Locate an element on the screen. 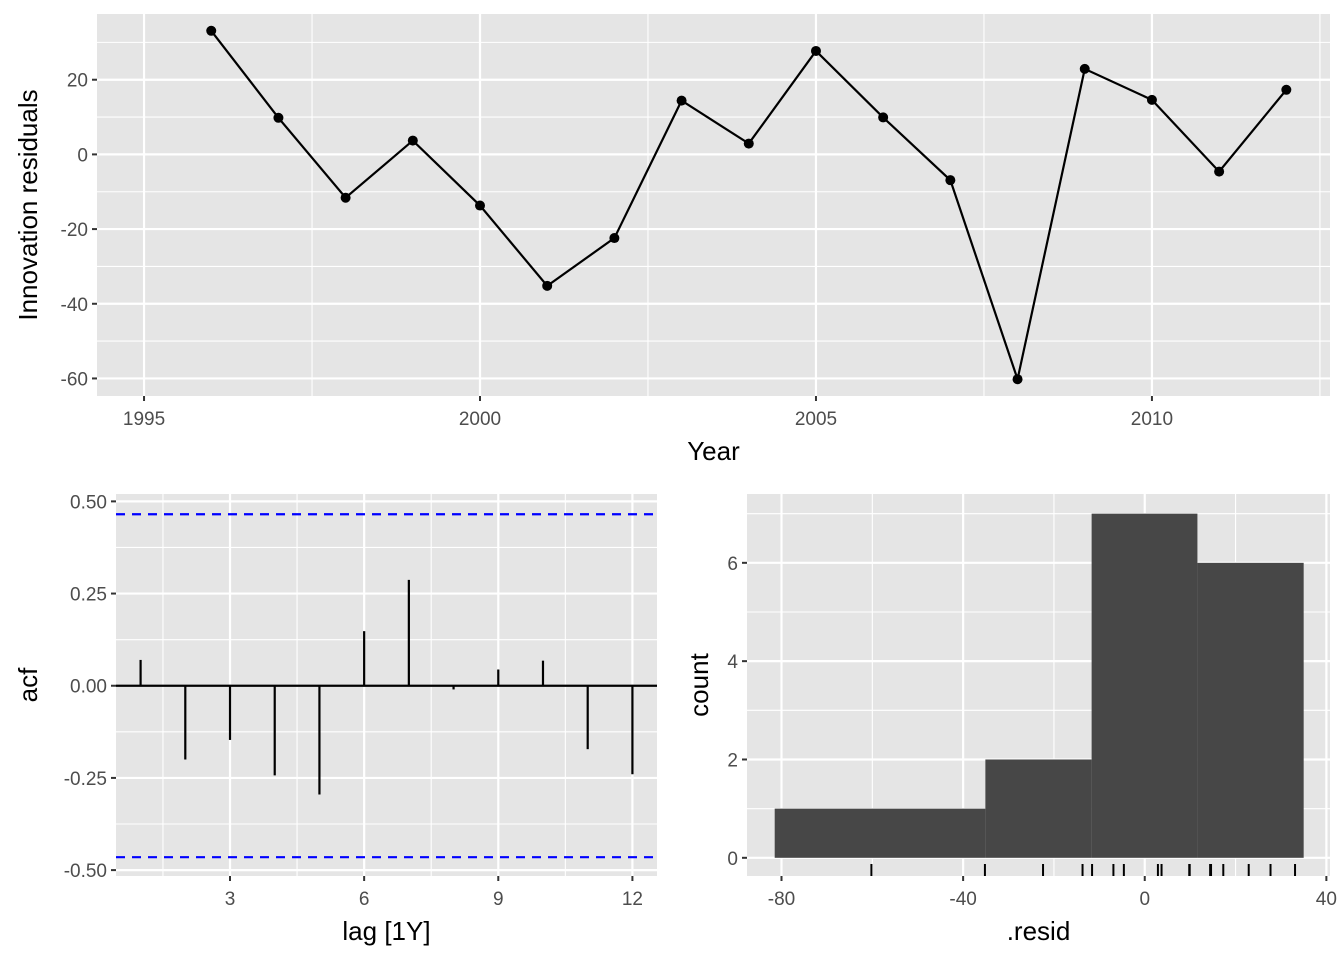 Image resolution: width=1344 pixels, height=960 pixels. x-tick-label: 2000 is located at coordinates (480, 419).